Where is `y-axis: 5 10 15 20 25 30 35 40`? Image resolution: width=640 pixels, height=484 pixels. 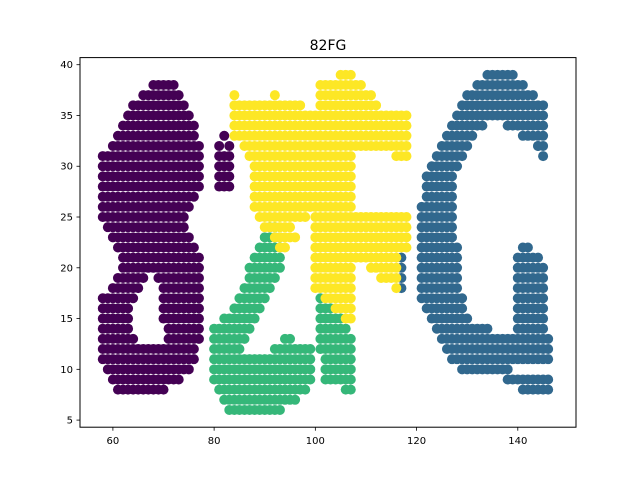
y-axis: 5 10 15 20 25 30 35 40 is located at coordinates (70, 243).